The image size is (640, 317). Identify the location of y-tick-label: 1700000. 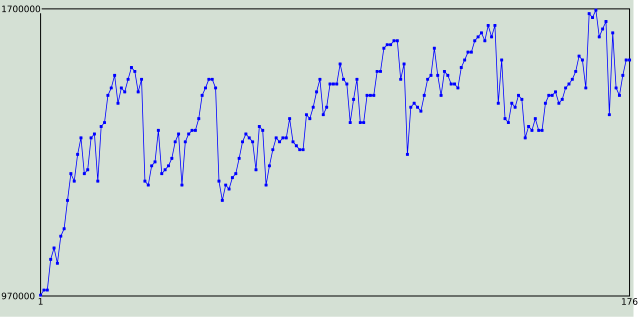
(21, 9).